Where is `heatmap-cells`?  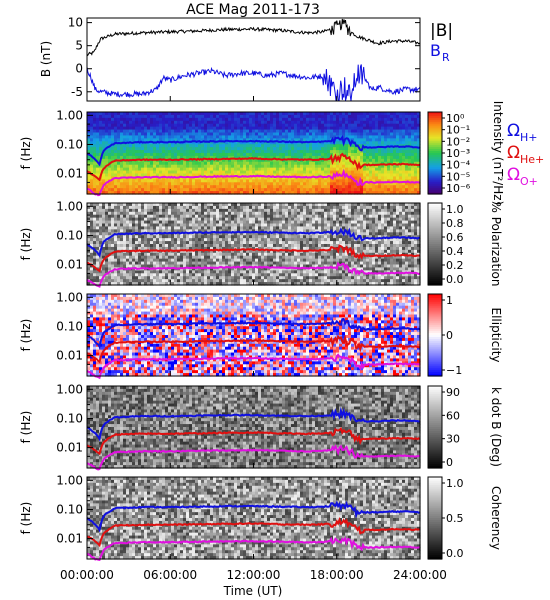
heatmap-cells is located at coordinates (254, 153).